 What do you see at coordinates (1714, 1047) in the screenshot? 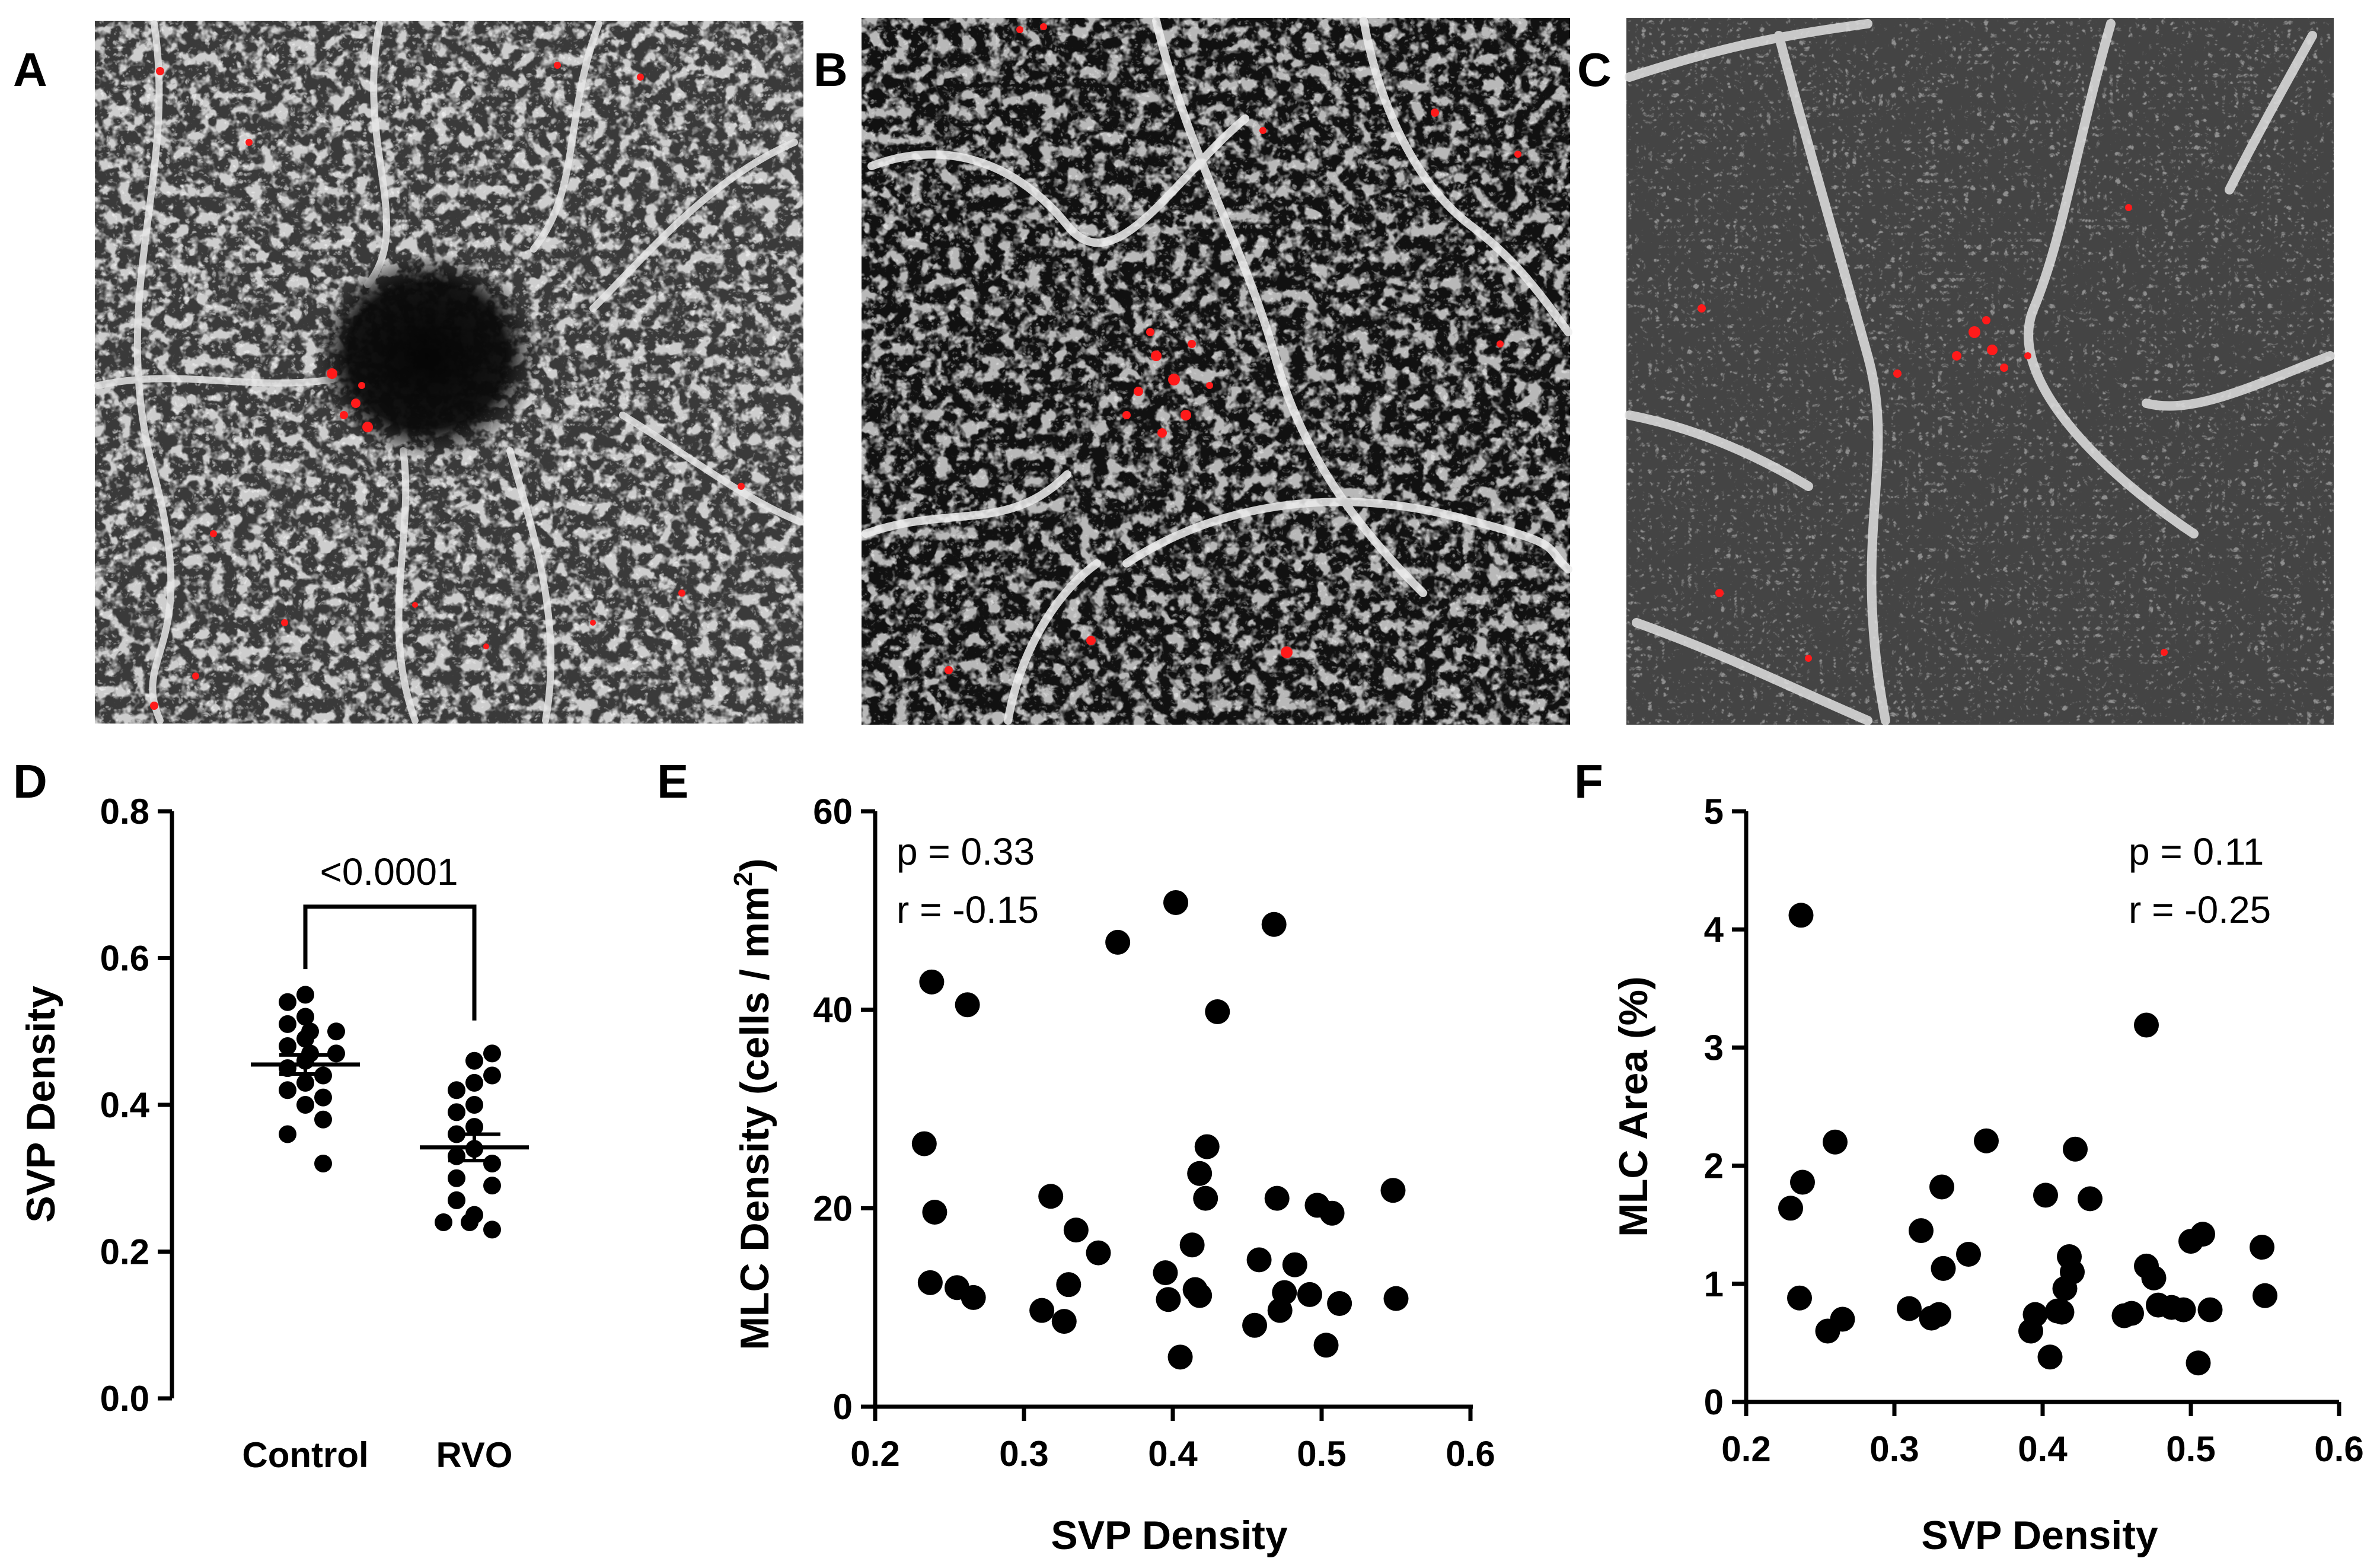
I see `panel-f-y-tick-label: 3` at bounding box center [1714, 1047].